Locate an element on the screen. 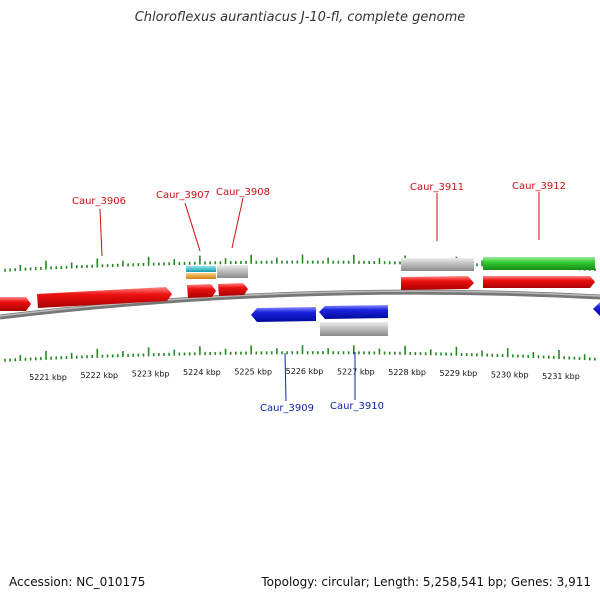 This screenshot has height=604, width=600. gene-label-caur-3910: Caur_3910 is located at coordinates (357, 406).